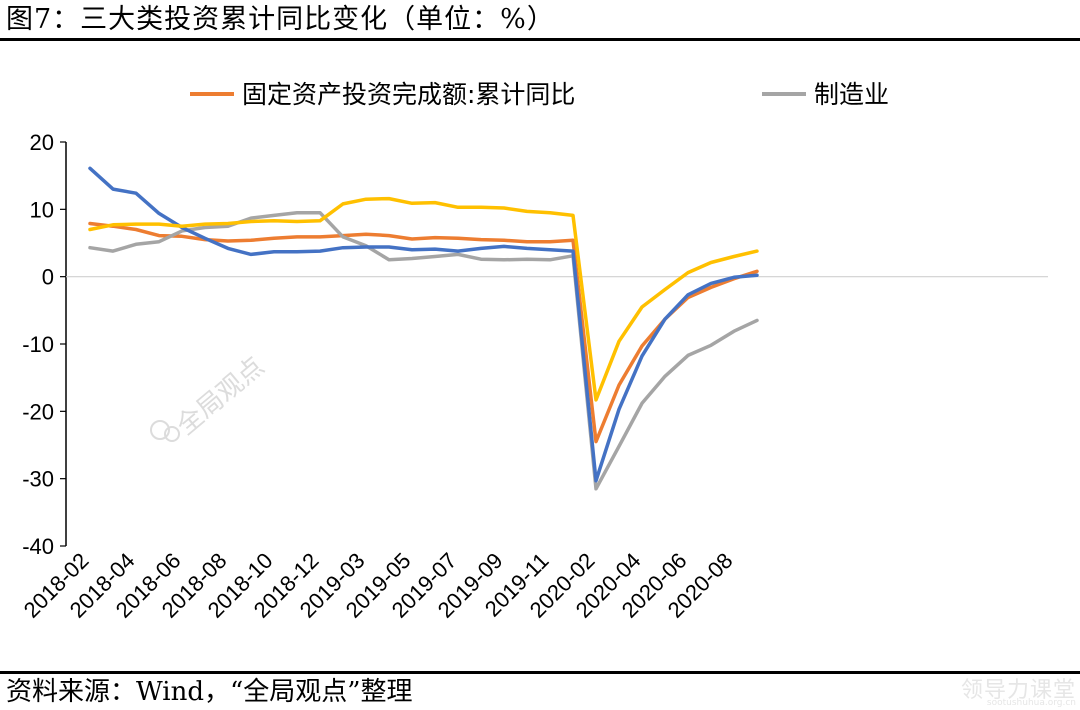  I want to click on legend-label: 固定资产投资完成额:累计同比, so click(408, 94).